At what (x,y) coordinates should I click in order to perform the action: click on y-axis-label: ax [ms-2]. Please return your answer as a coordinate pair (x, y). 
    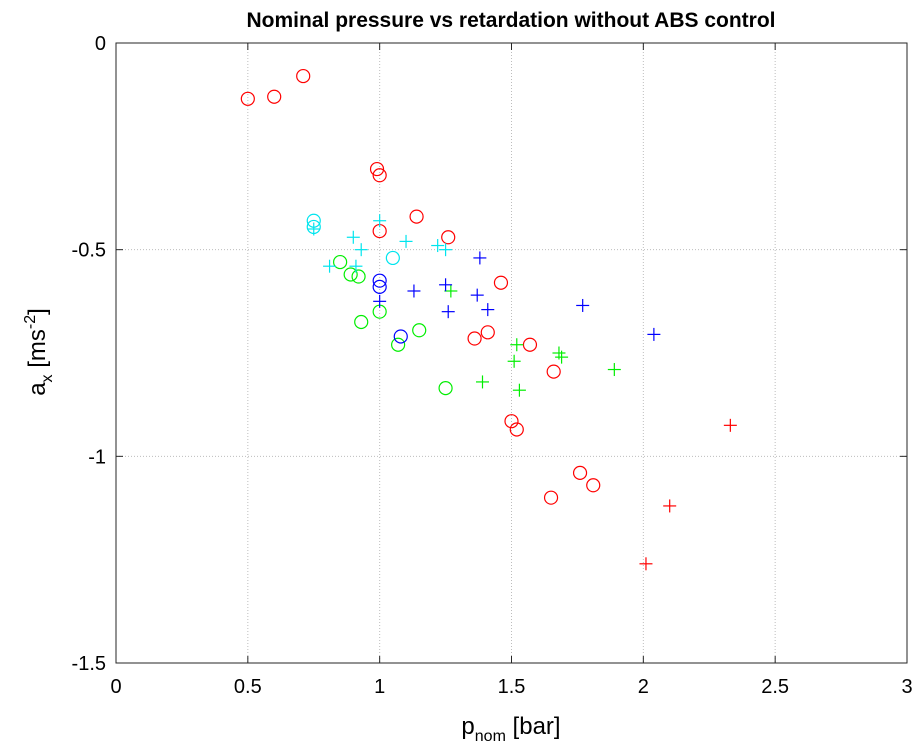
    Looking at the image, I should click on (39, 352).